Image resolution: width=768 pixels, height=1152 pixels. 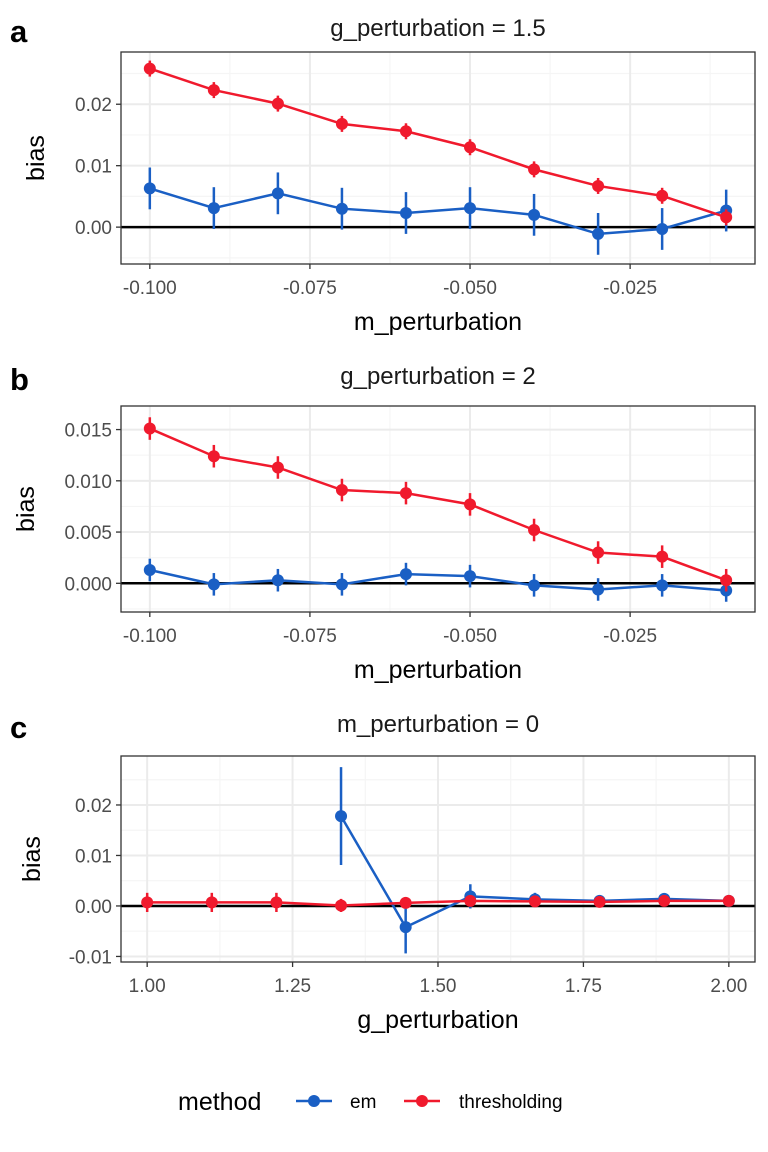 What do you see at coordinates (19, 31) in the screenshot?
I see `panel-tag: a` at bounding box center [19, 31].